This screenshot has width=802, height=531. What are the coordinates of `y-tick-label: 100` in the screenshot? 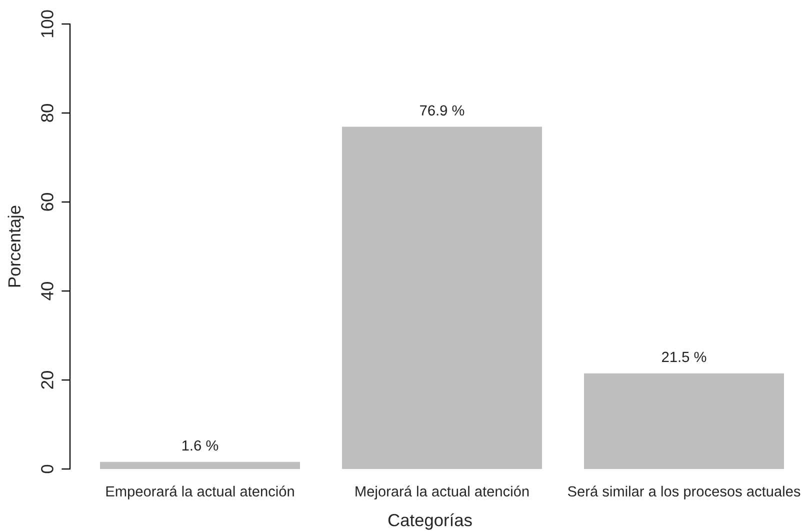 It's located at (47, 24).